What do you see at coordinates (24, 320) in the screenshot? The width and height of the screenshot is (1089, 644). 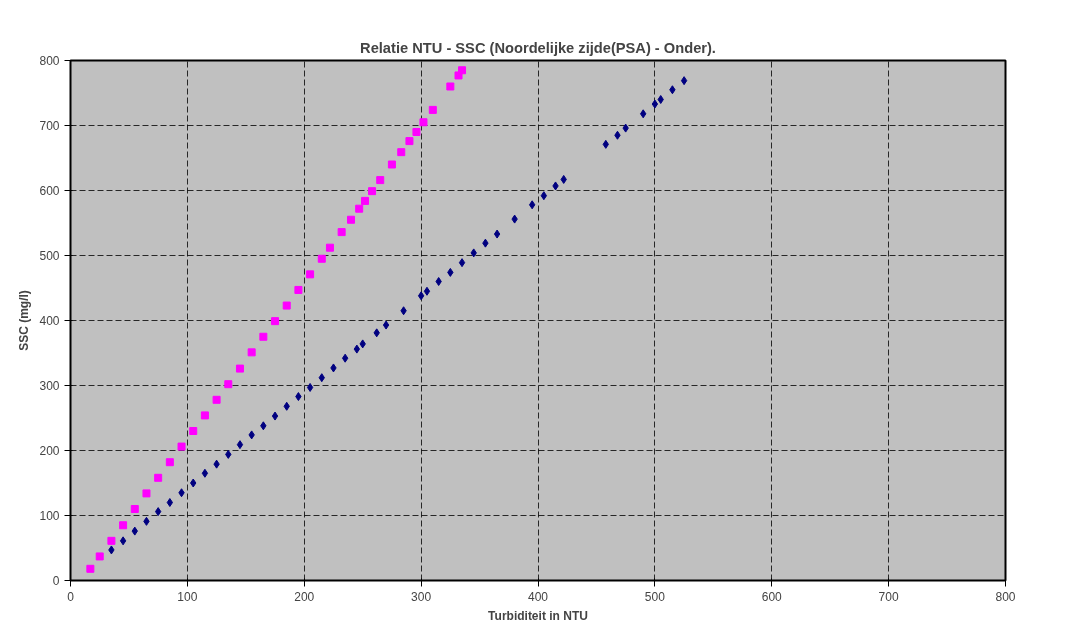 I see `y-axis-title: SSC (mg/l)` at bounding box center [24, 320].